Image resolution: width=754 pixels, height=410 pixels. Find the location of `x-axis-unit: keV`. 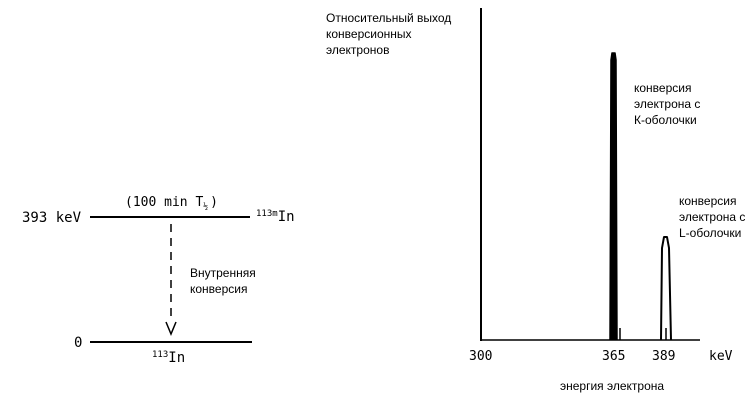

x-axis-unit: keV is located at coordinates (721, 356).